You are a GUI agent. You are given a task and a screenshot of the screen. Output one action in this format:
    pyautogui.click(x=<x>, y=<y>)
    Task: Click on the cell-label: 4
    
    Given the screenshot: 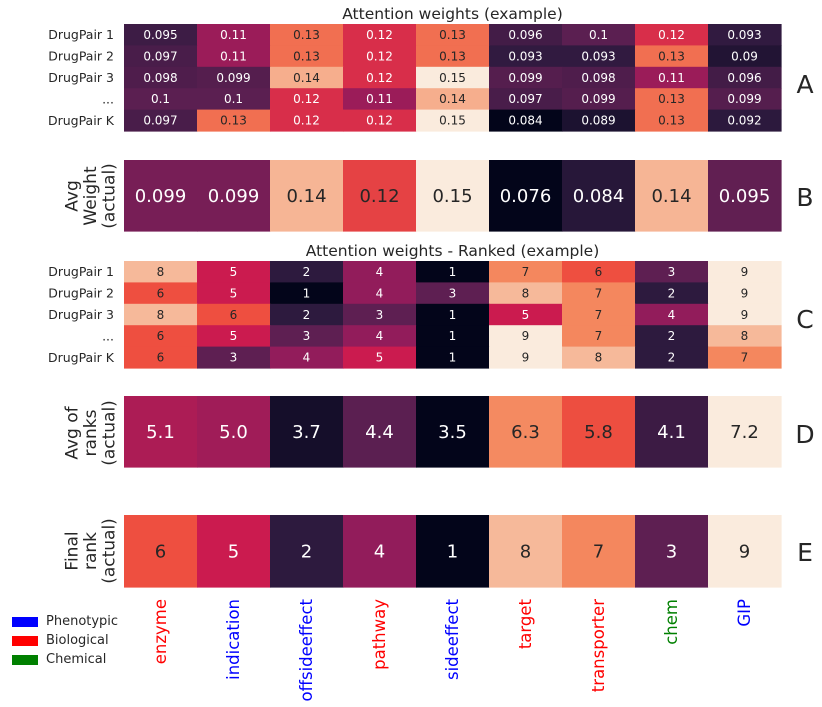 What is the action you would take?
    pyautogui.click(x=307, y=358)
    